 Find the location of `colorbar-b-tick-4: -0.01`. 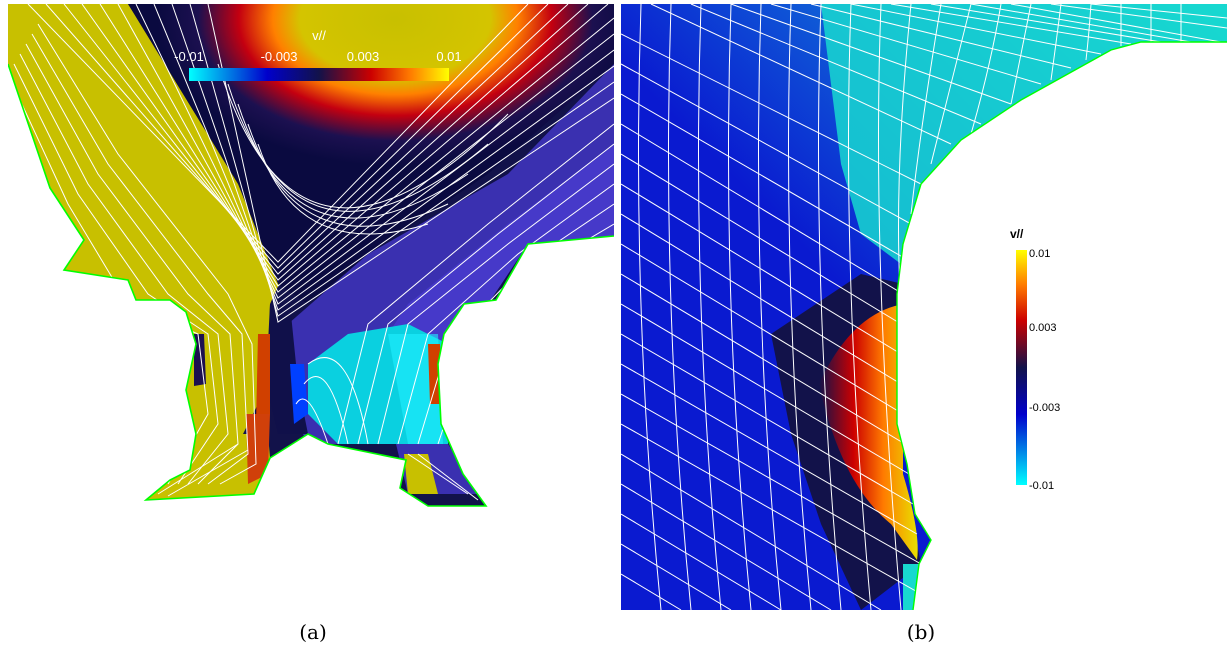

colorbar-b-tick-4: -0.01 is located at coordinates (1041, 486).